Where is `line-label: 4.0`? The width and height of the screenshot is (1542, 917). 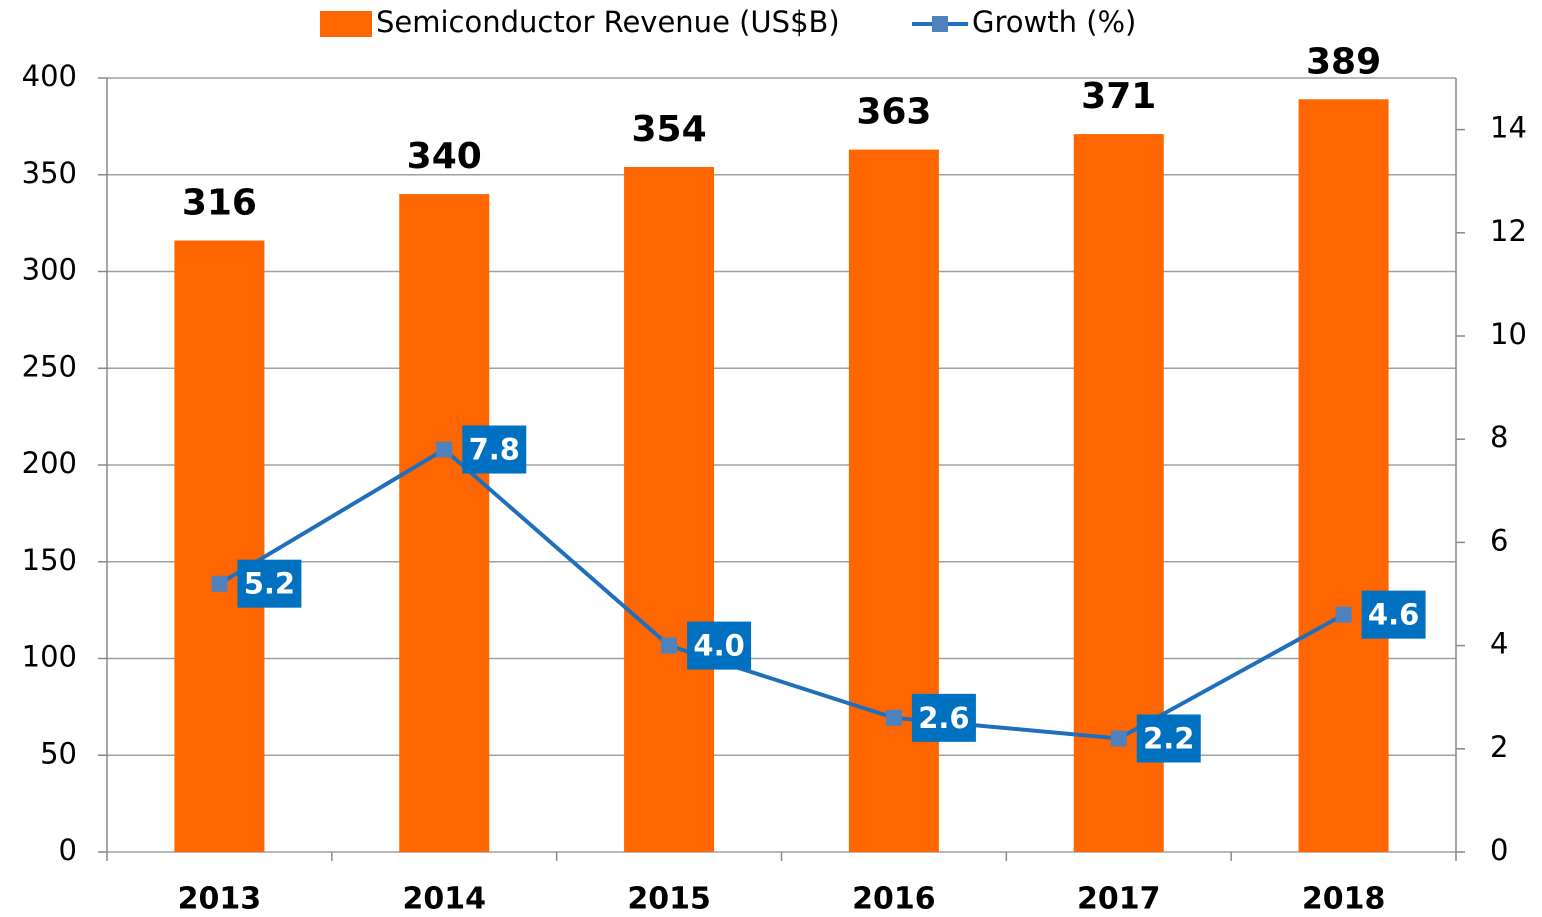 line-label: 4.0 is located at coordinates (718, 646).